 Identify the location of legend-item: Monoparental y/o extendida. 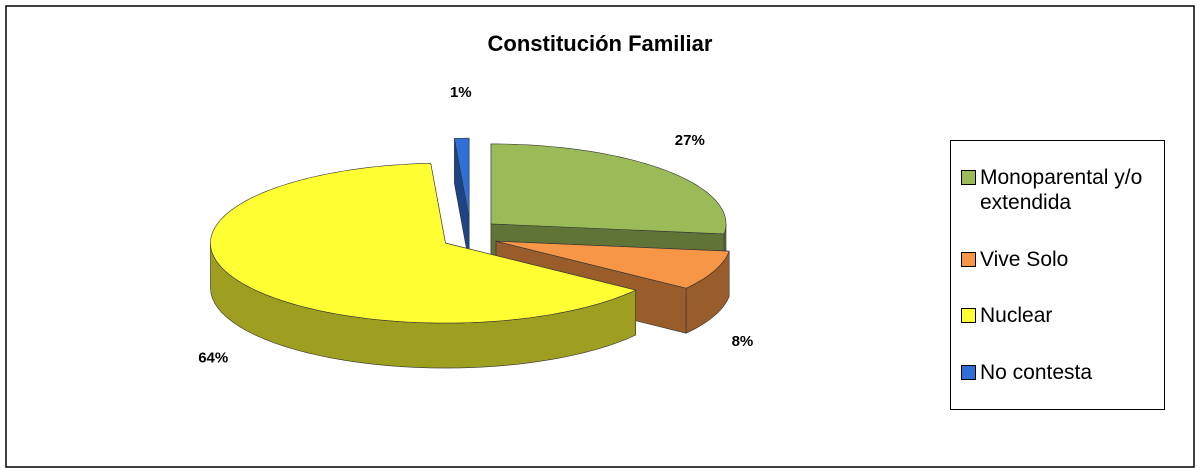
(1059, 190).